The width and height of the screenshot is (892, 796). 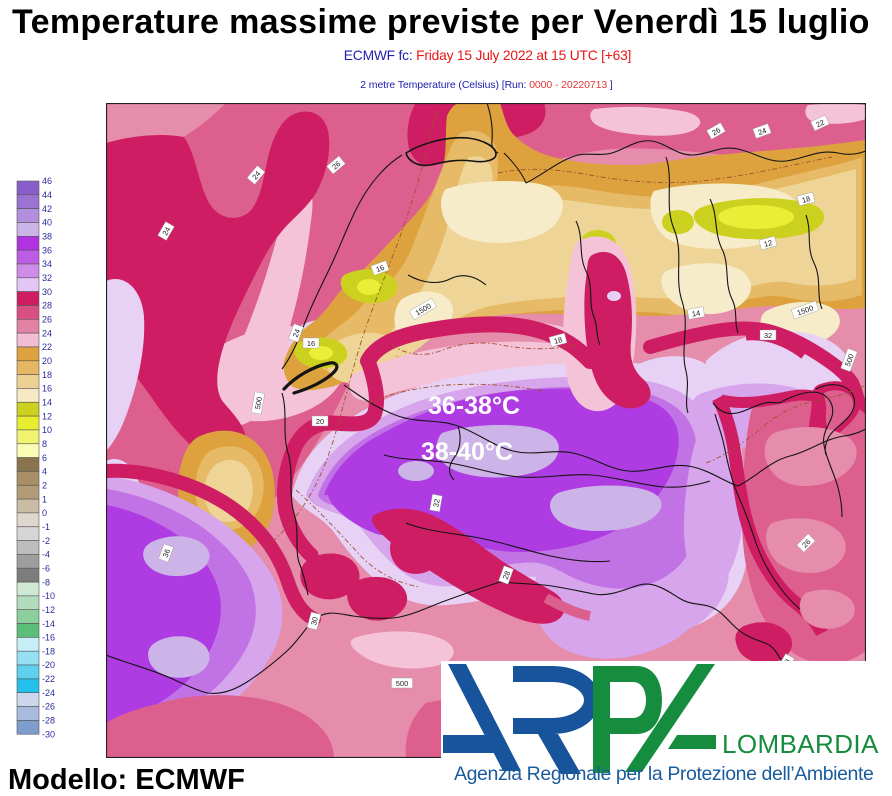 What do you see at coordinates (48, 693) in the screenshot?
I see `svg-text: -24` at bounding box center [48, 693].